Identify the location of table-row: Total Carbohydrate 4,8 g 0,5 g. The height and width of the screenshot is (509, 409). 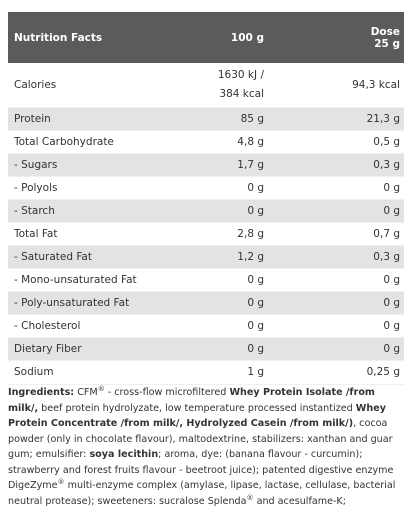
(206, 142).